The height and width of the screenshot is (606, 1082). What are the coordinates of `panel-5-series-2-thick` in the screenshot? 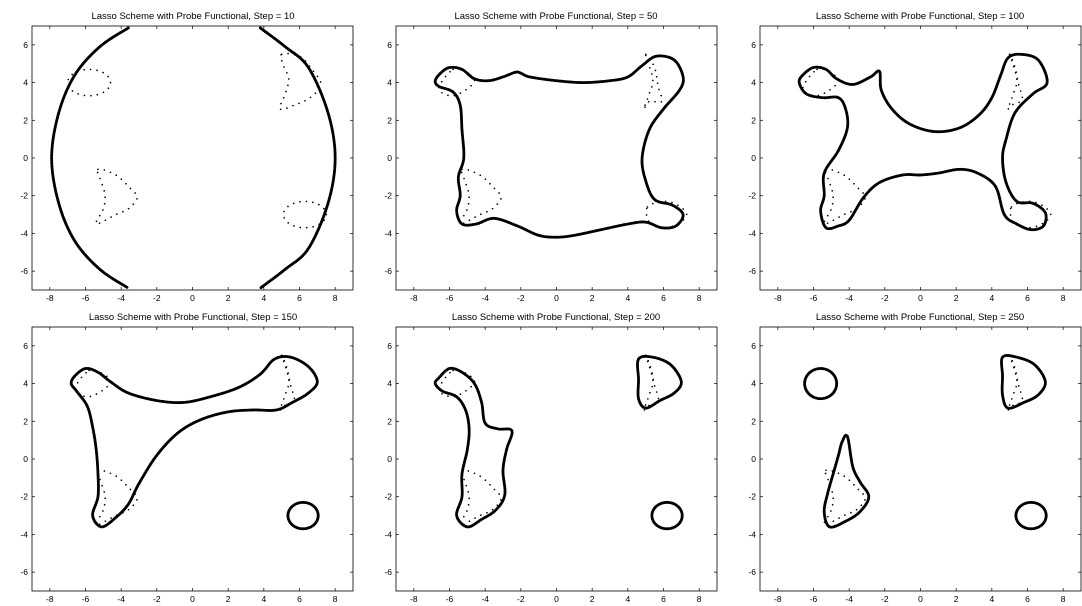 It's located at (659, 382).